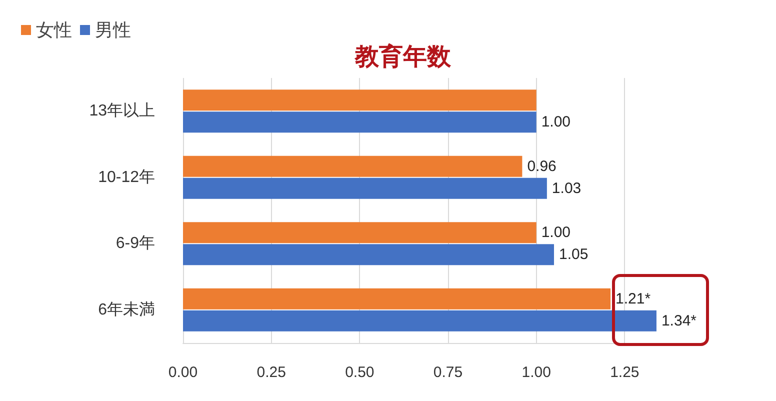 The width and height of the screenshot is (776, 401). What do you see at coordinates (633, 299) in the screenshot?
I see `data-label: 1.21*` at bounding box center [633, 299].